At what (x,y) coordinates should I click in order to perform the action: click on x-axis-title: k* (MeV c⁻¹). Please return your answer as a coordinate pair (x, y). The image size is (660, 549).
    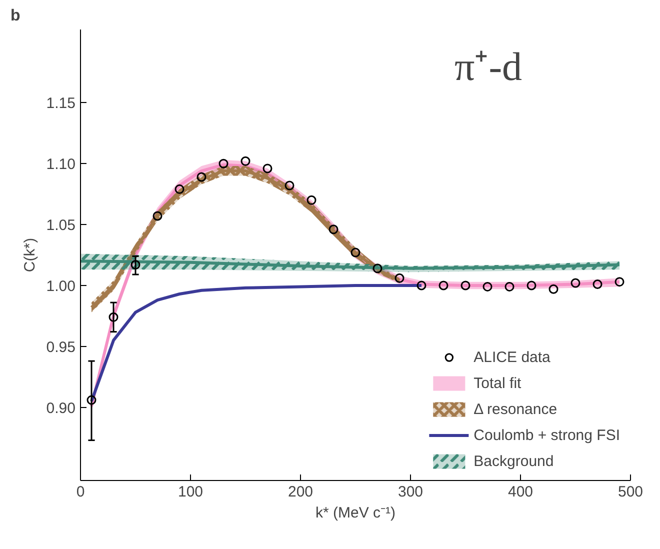
    Looking at the image, I should click on (356, 513).